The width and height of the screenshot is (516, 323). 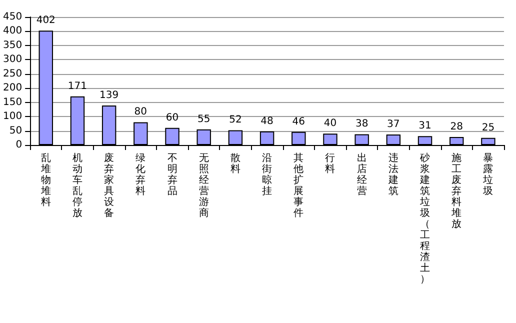 I want to click on y-tick-label: 200, so click(x=12, y=88).